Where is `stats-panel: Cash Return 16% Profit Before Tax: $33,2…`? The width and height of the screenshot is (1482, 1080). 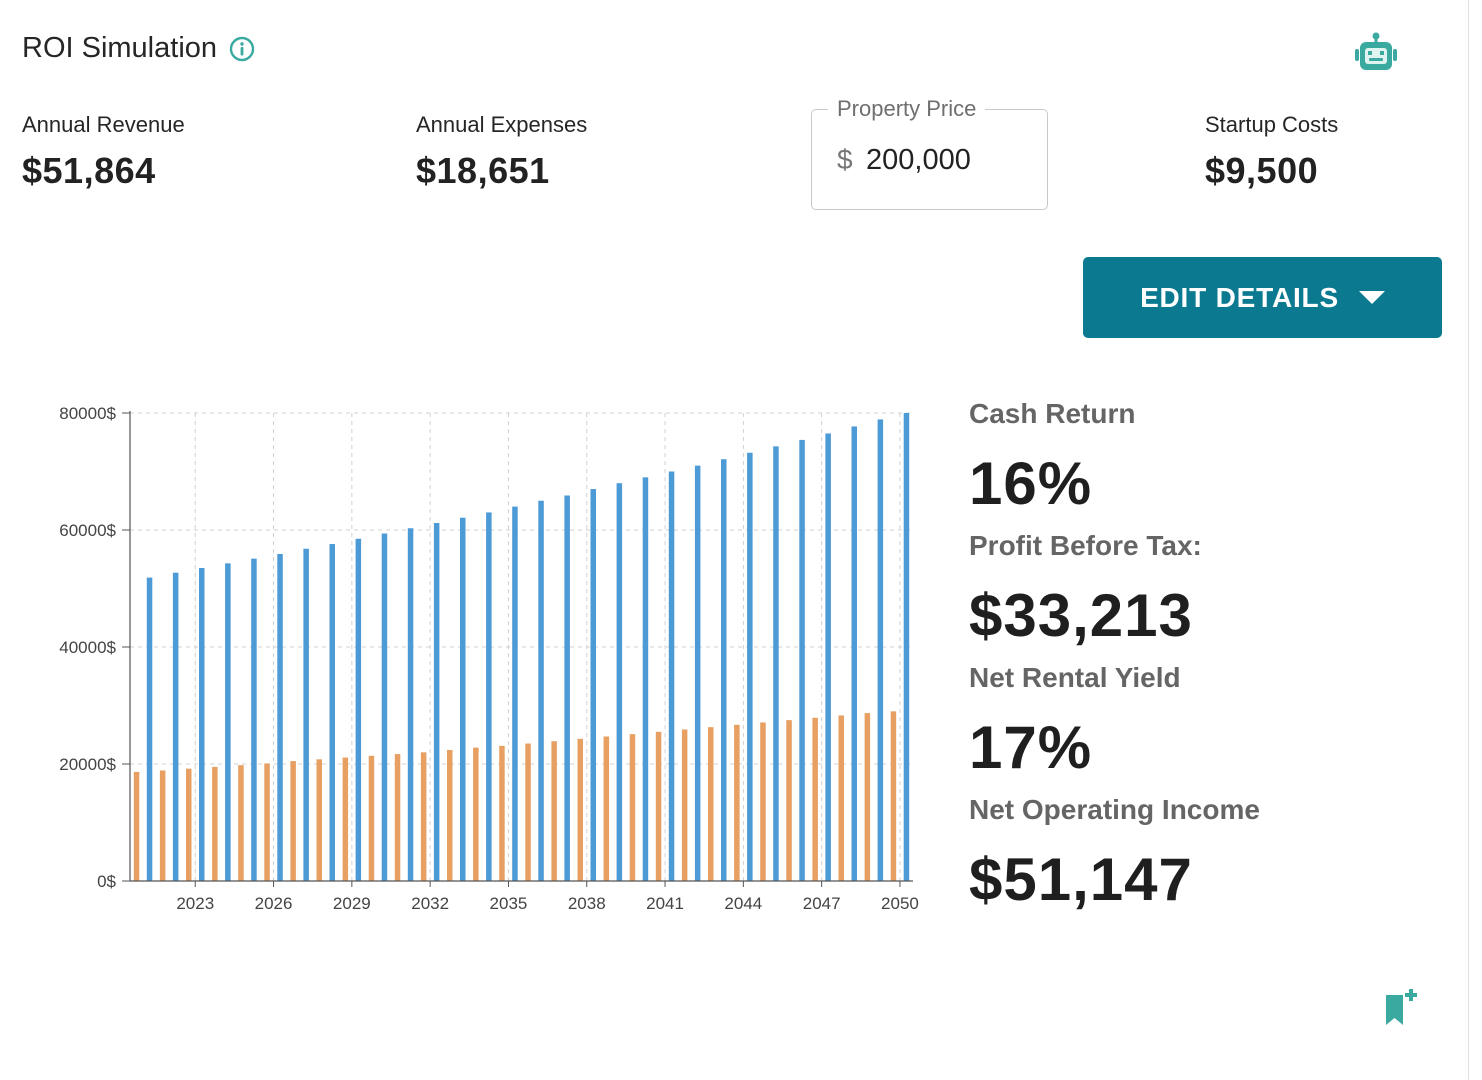 stats-panel: Cash Return 16% Profit Before Tax: $33,2… is located at coordinates (1114, 654).